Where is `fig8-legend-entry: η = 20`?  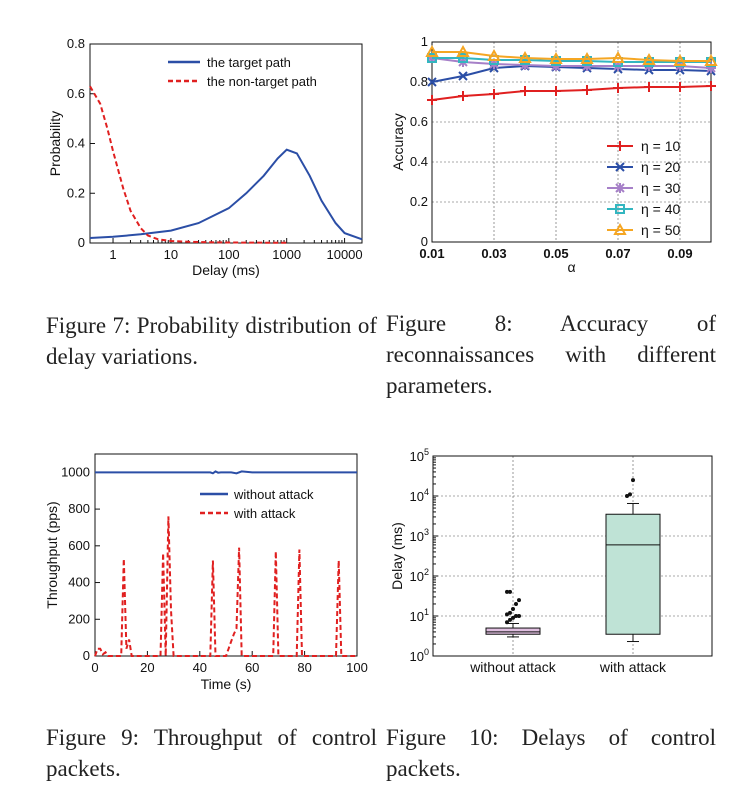 fig8-legend-entry: η = 20 is located at coordinates (661, 167).